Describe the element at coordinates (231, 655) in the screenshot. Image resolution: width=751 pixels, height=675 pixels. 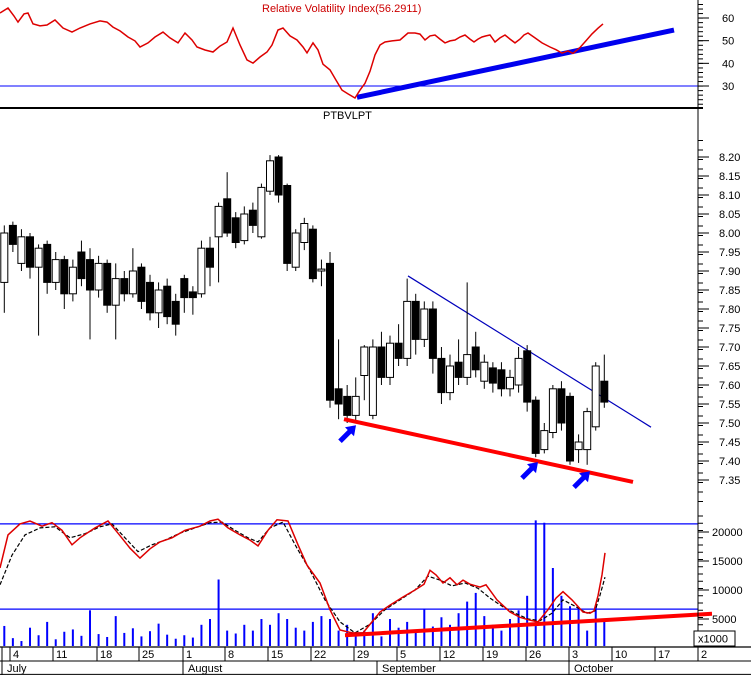
I see `date-label: 8` at that location.